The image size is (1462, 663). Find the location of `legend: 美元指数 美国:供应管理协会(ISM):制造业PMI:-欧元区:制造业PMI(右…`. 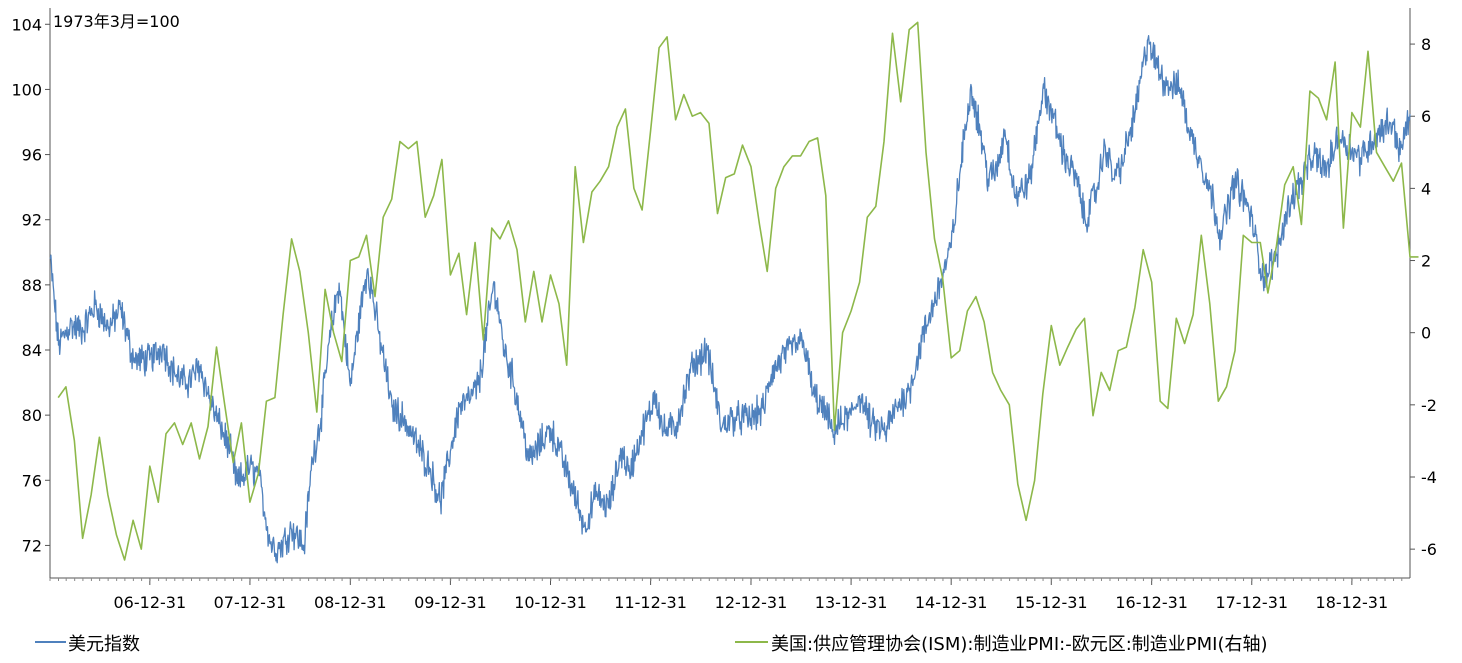

legend: 美元指数 美国:供应管理协会(ISM):制造业PMI:-欧元区:制造业PMI(右… is located at coordinates (651, 644).